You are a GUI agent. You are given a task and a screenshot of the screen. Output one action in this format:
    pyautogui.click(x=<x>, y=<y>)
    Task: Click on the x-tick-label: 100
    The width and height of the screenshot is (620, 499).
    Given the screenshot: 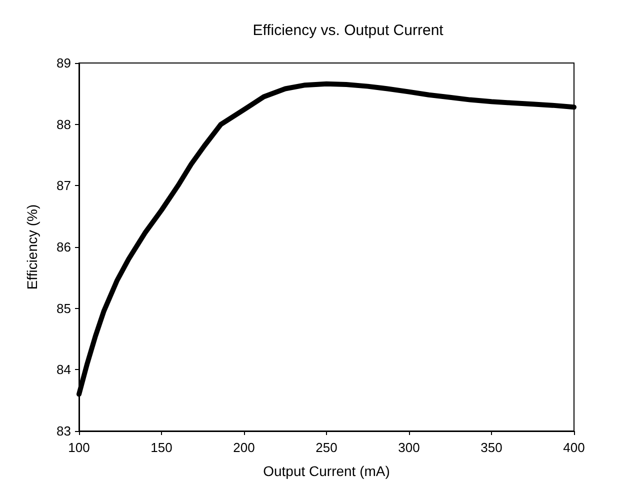 What is the action you would take?
    pyautogui.click(x=79, y=447)
    